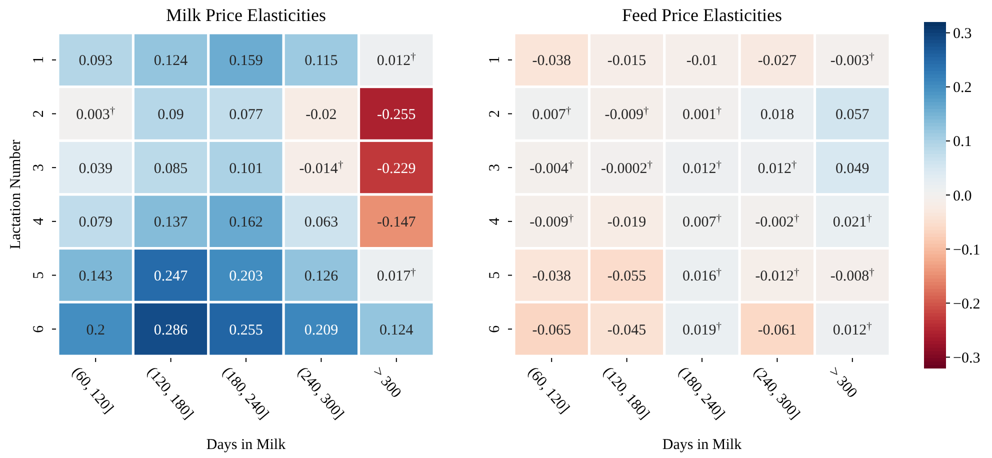  Describe the element at coordinates (552, 168) in the screenshot. I see `data-label: -0.004$^{†}$` at that location.